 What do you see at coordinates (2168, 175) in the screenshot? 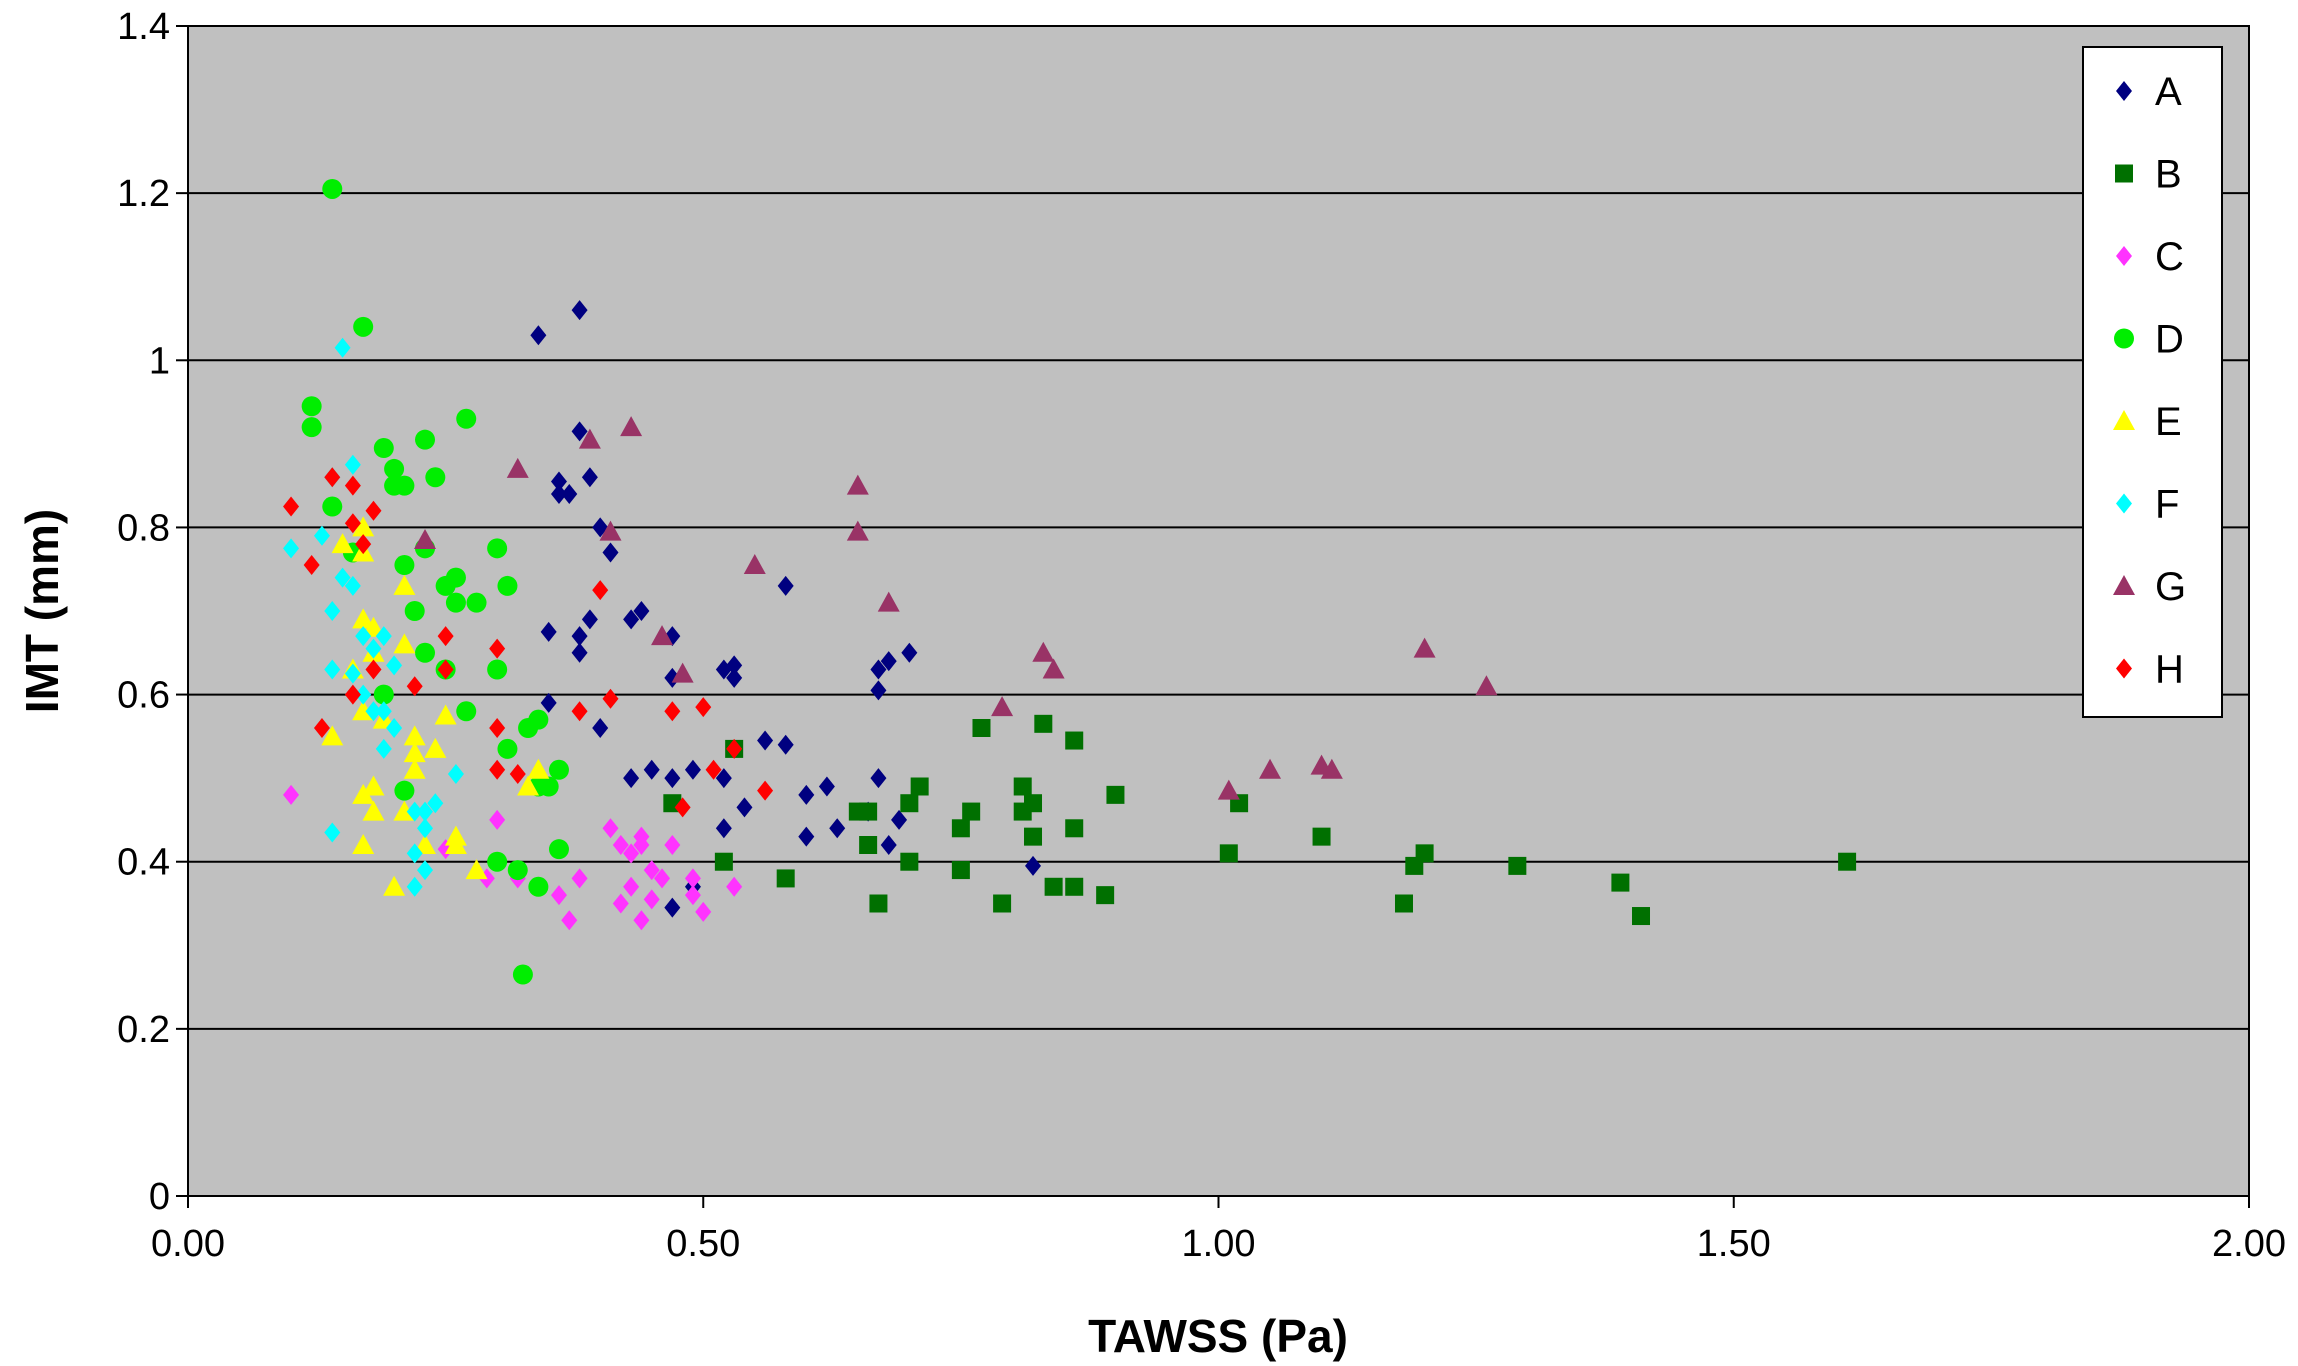
I see `legend-label: B` at bounding box center [2168, 175].